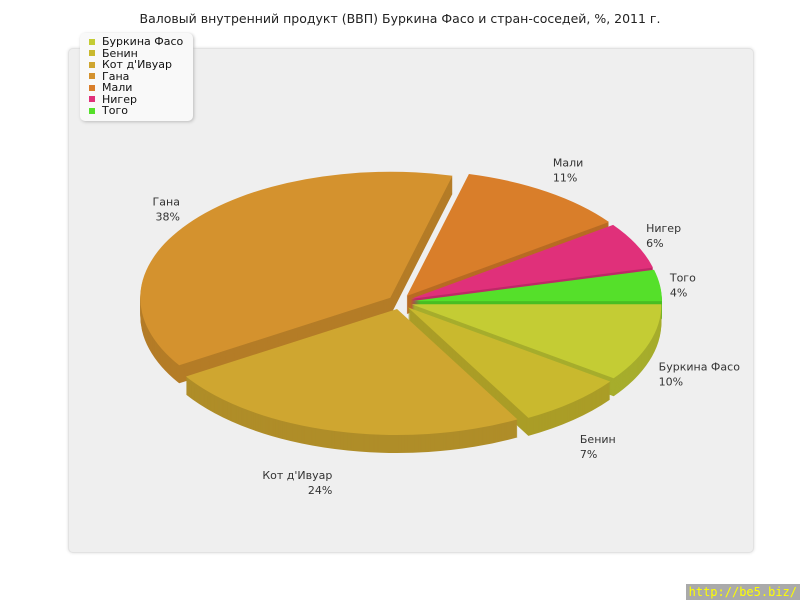 This screenshot has width=800, height=600. What do you see at coordinates (115, 111) in the screenshot?
I see `legend-label: Того` at bounding box center [115, 111].